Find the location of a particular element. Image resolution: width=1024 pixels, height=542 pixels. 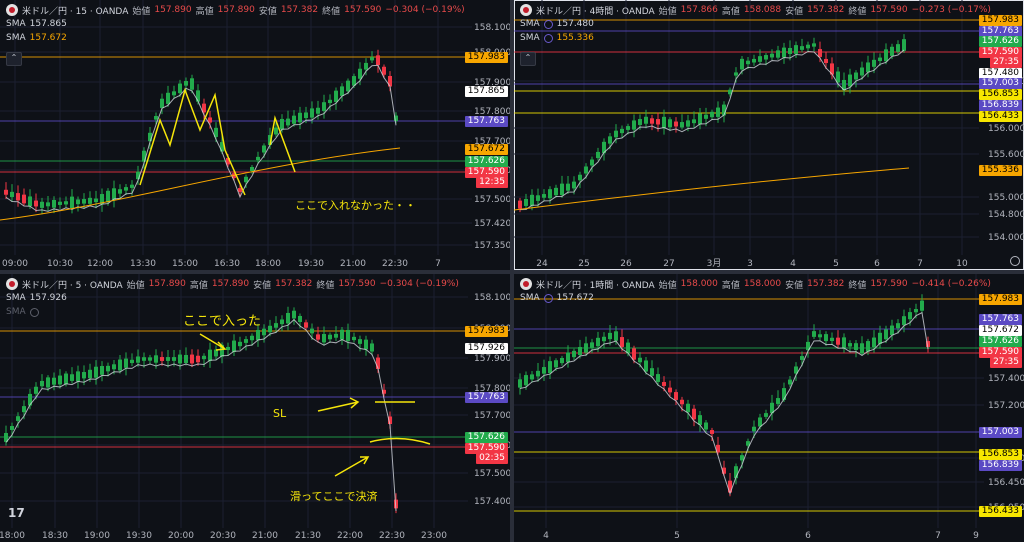

annotation-text: 滑ってここで決済 is located at coordinates (334, 496).